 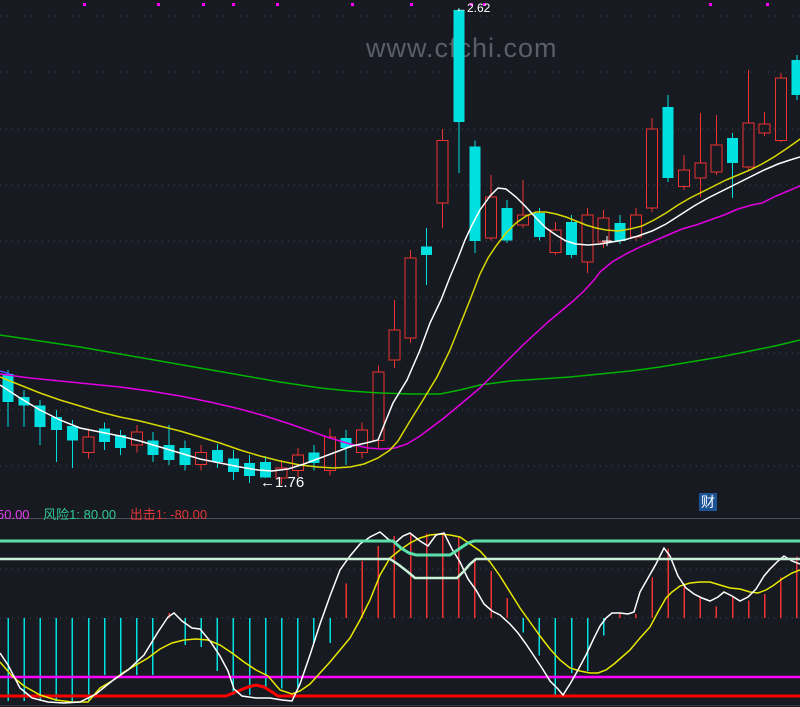 I want to click on attack-level-red, so click(x=400, y=690).